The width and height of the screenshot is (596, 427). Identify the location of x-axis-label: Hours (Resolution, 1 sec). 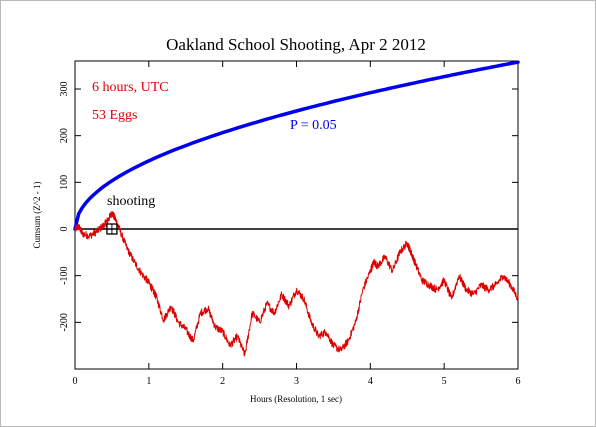
(296, 399).